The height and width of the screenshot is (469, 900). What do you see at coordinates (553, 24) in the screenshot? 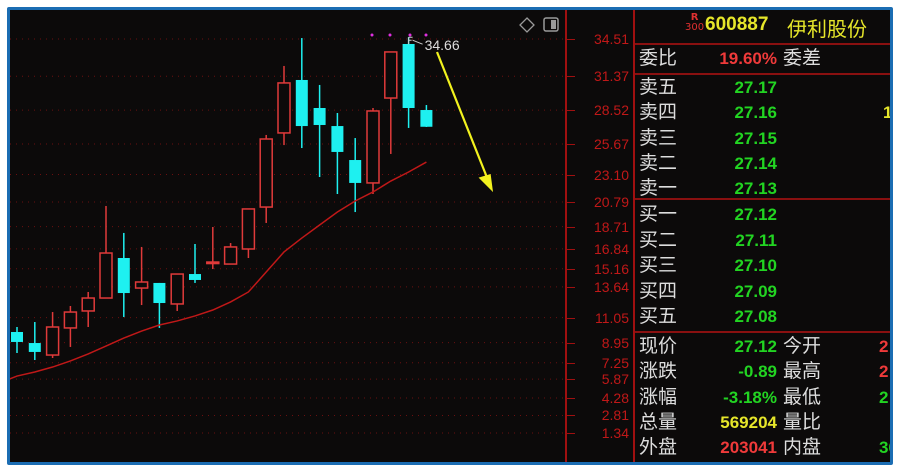
I see `window-toggle-pane` at bounding box center [553, 24].